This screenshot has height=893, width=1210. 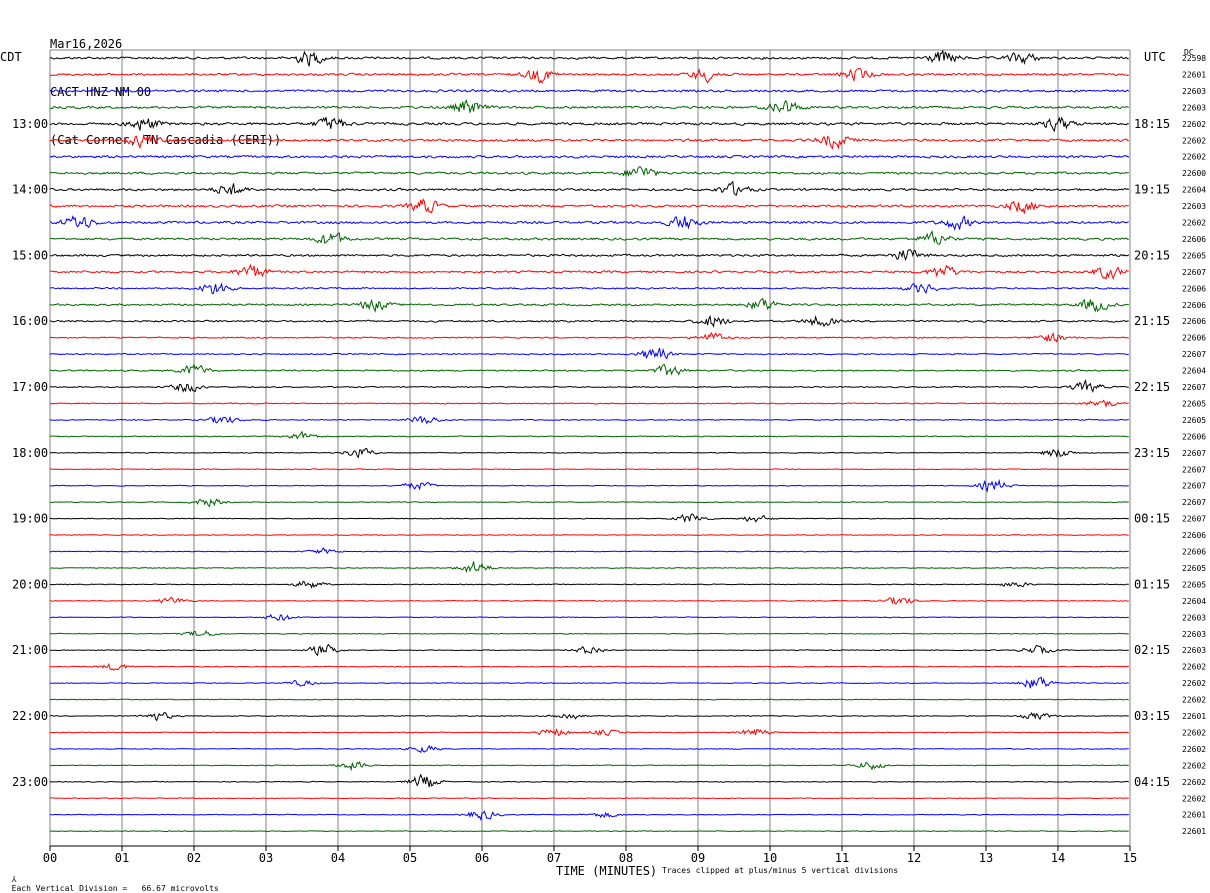 I want to click on x-tick-label: 06, so click(x=482, y=858).